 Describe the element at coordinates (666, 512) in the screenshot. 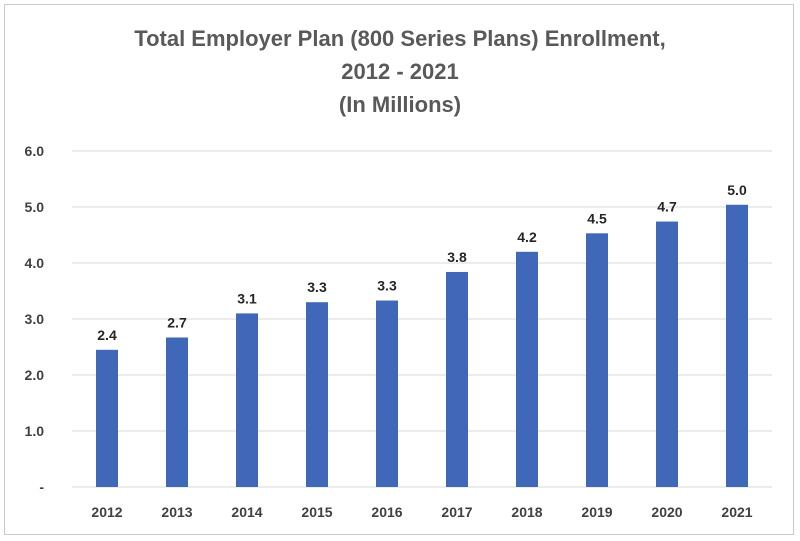

I see `x-tick-label: 2020` at that location.